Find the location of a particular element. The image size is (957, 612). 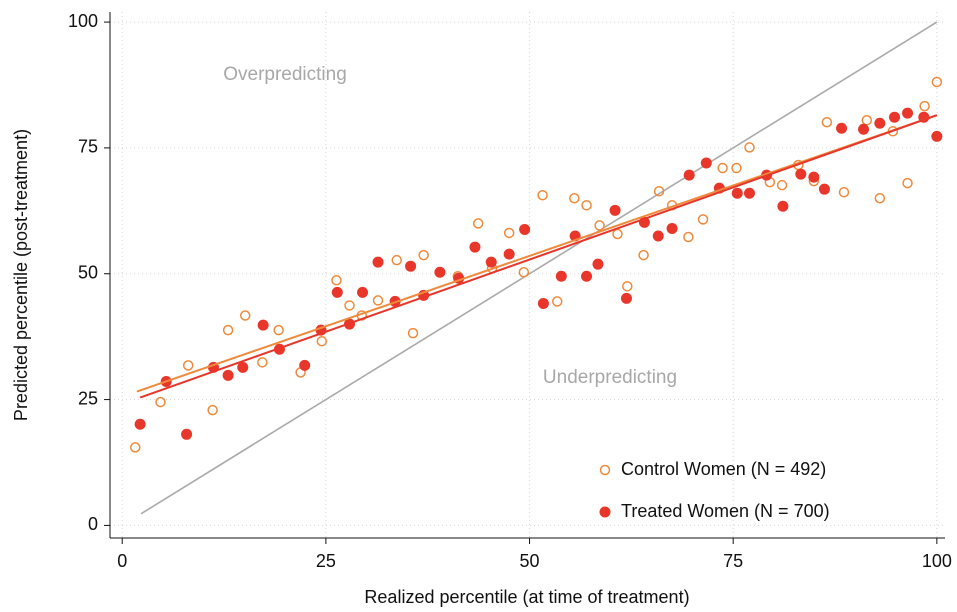

y-tick-label: 75 is located at coordinates (88, 147).